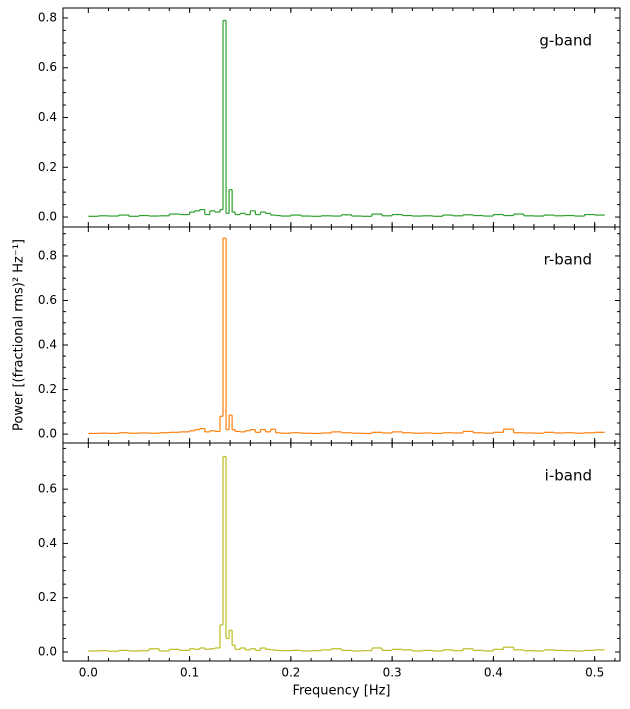  Describe the element at coordinates (568, 260) in the screenshot. I see `legend-label: r-band` at that location.